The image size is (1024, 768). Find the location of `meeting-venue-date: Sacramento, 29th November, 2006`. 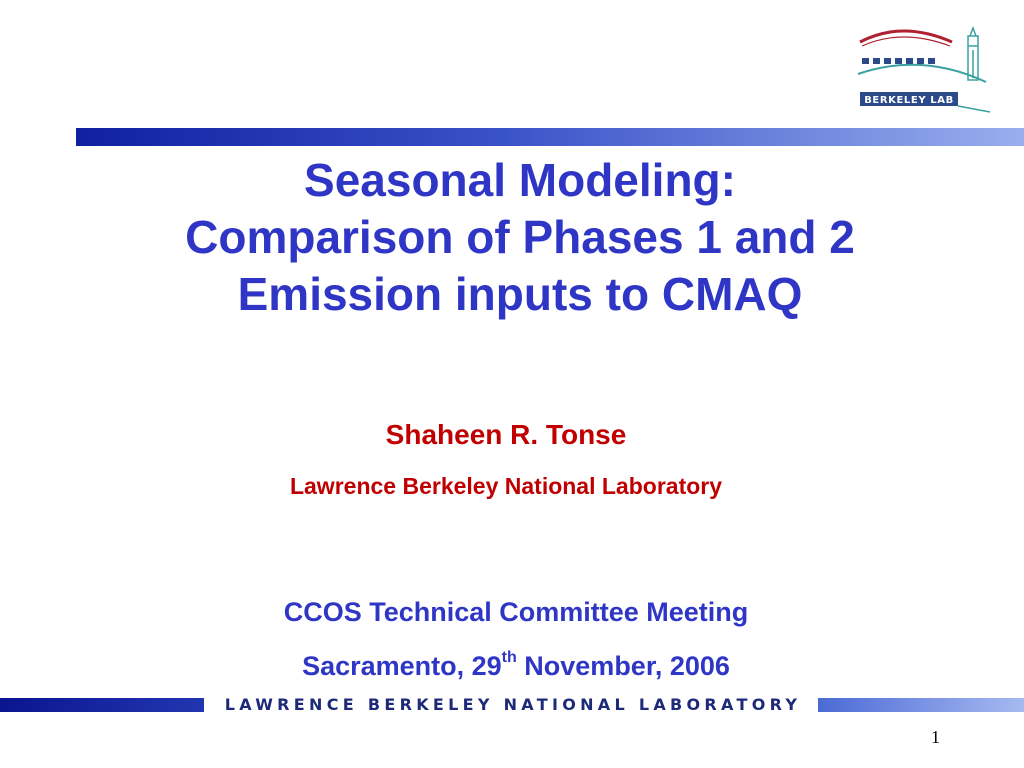

meeting-venue-date: Sacramento, 29th November, 2006 is located at coordinates (512, 663).